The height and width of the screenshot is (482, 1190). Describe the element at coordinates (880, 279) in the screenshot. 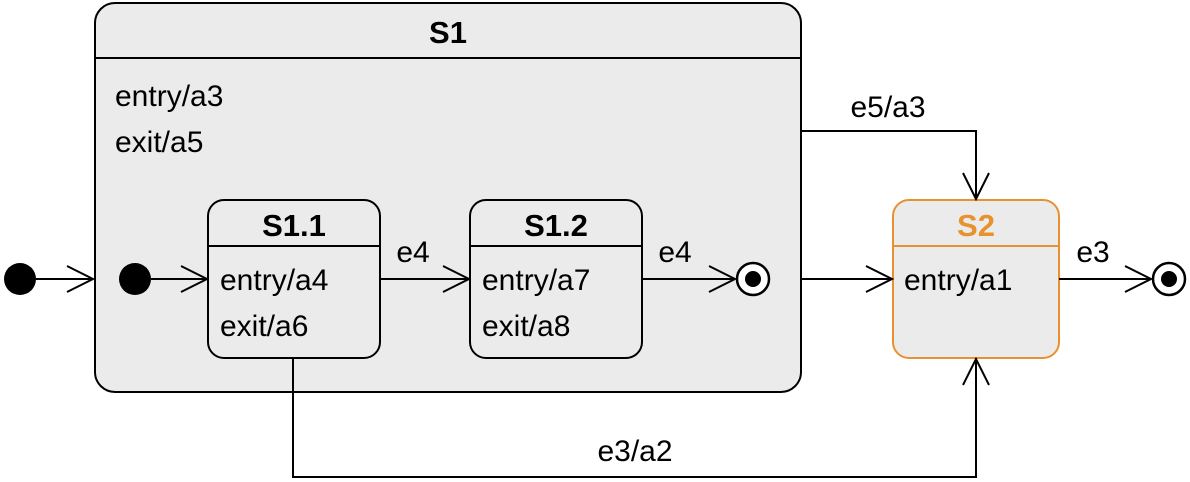

I see `edge-s1-to-s2-middle-arrowhead` at that location.